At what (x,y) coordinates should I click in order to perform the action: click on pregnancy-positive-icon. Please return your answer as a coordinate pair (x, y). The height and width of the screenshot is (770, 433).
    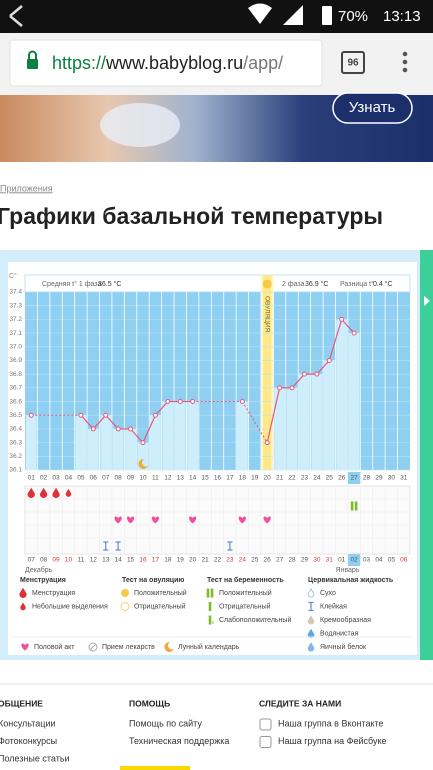
    Looking at the image, I should click on (208, 593).